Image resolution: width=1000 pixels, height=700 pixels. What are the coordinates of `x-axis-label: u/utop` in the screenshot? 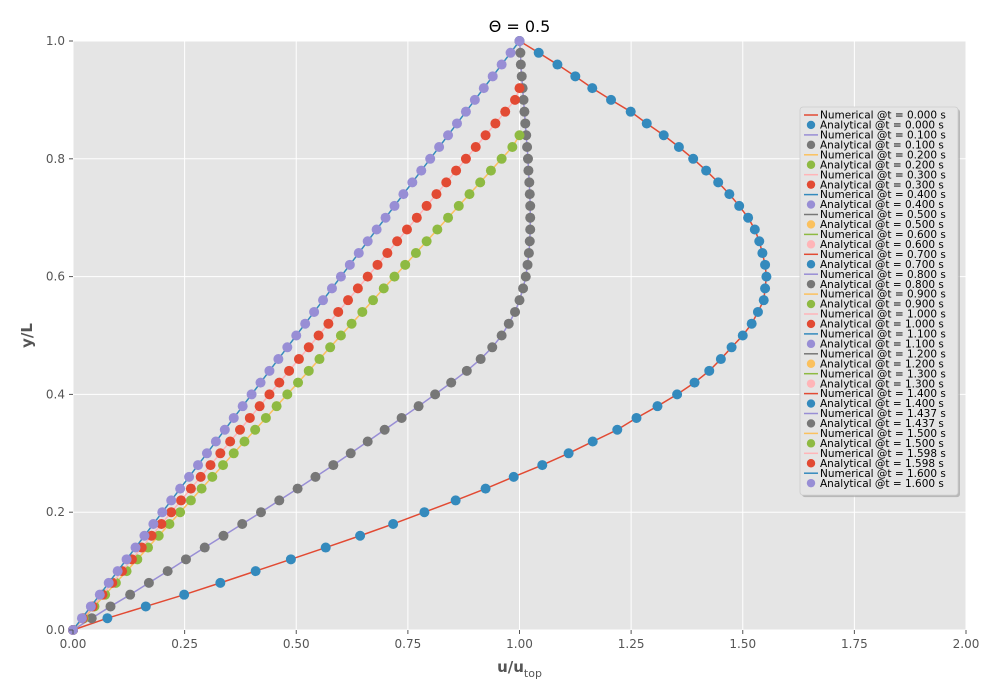 It's located at (519, 669).